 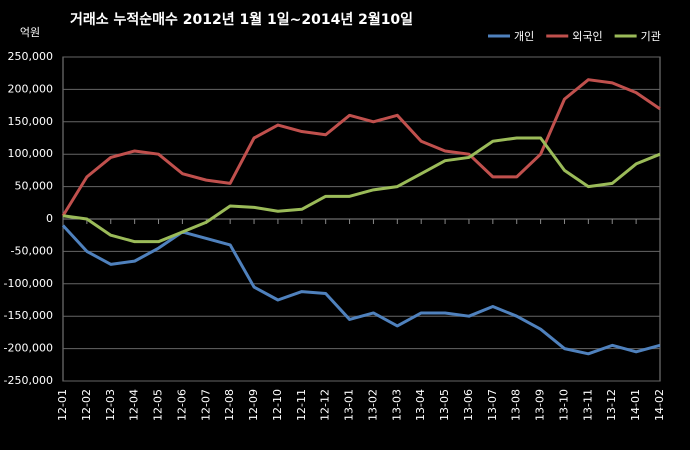 I want to click on x-tick-label: 13-02, so click(x=372, y=405).